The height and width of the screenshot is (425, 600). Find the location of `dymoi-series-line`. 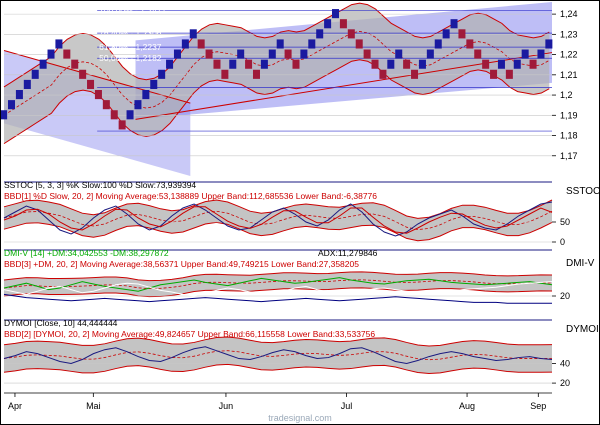

dymoi-series-line is located at coordinates (278, 355).